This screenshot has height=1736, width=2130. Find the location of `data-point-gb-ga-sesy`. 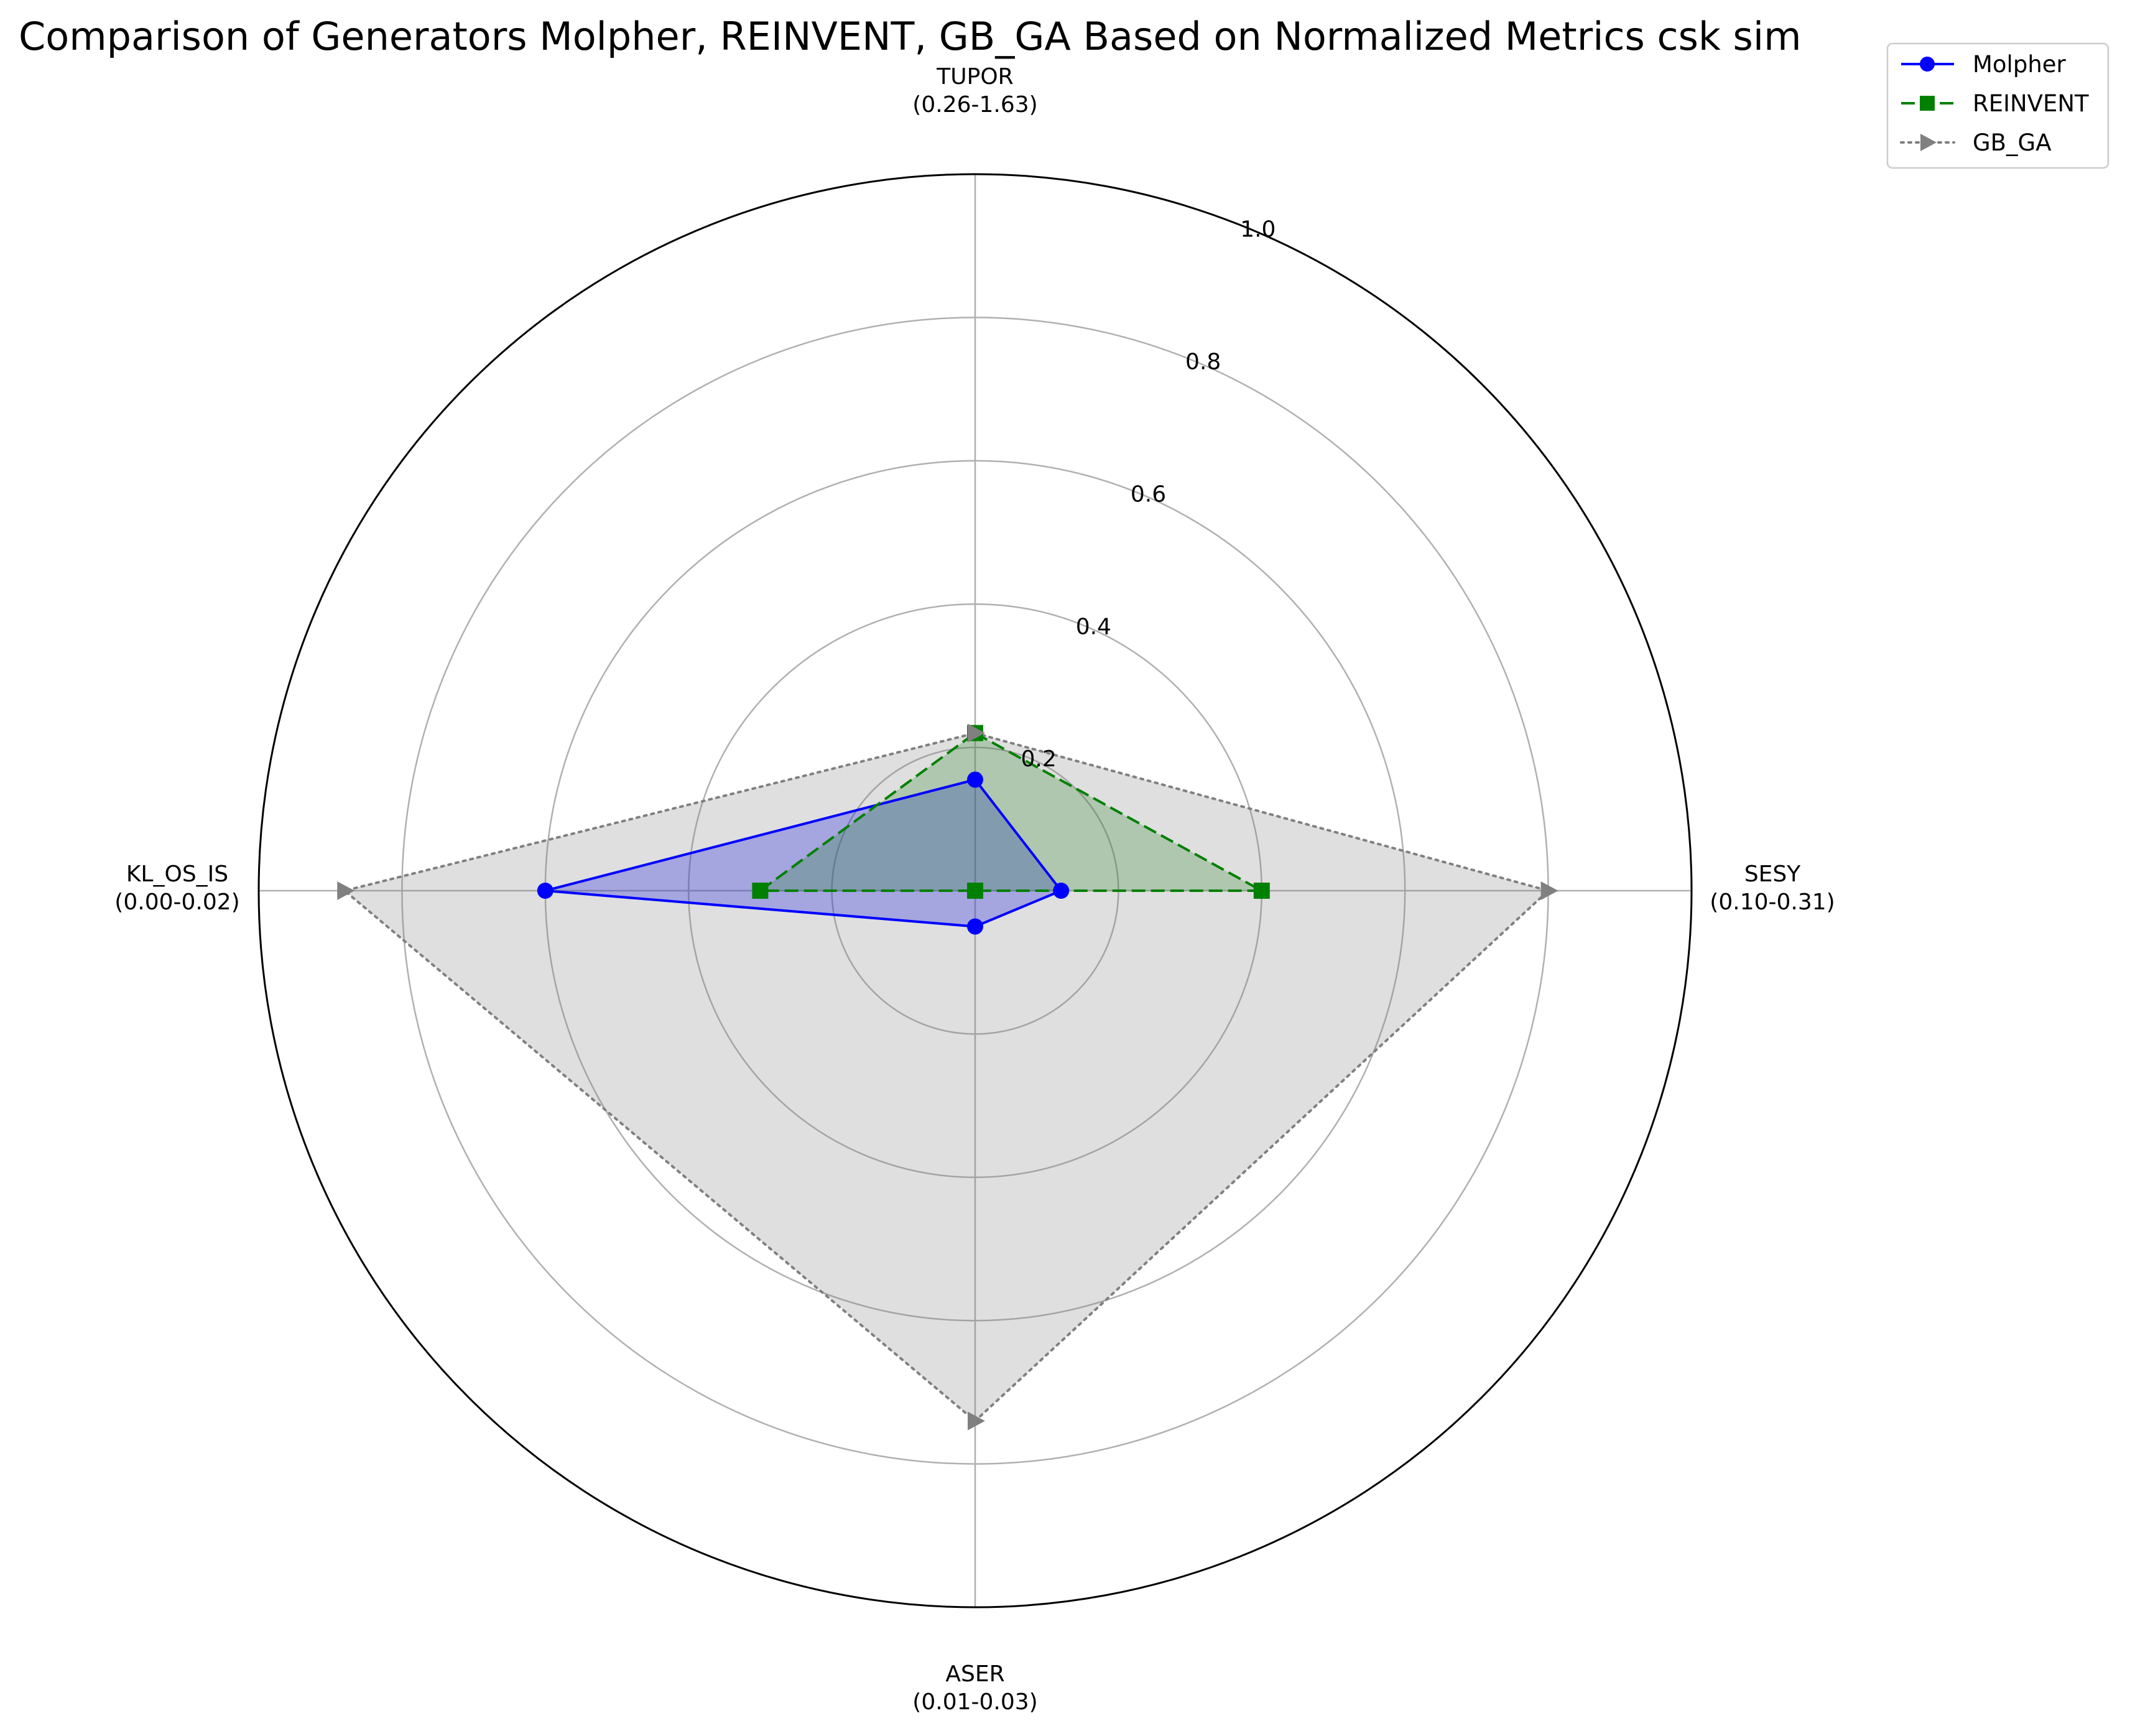

data-point-gb-ga-sesy is located at coordinates (1549, 890).